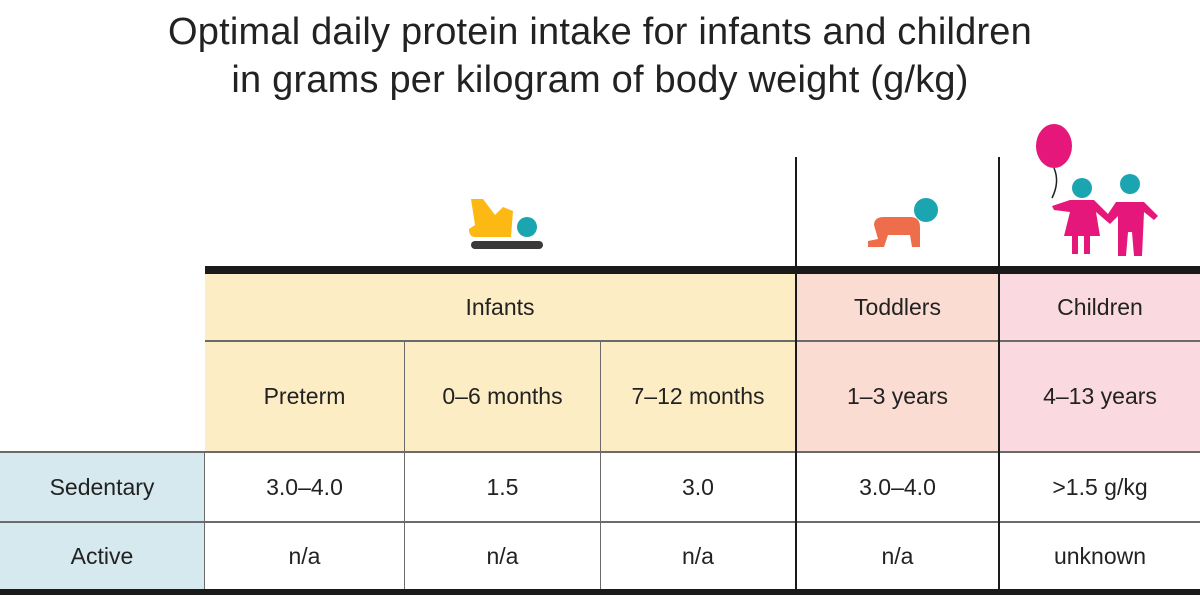 Image resolution: width=1200 pixels, height=613 pixels. Describe the element at coordinates (999, 373) in the screenshot. I see `vrule-toddlers-children` at that location.